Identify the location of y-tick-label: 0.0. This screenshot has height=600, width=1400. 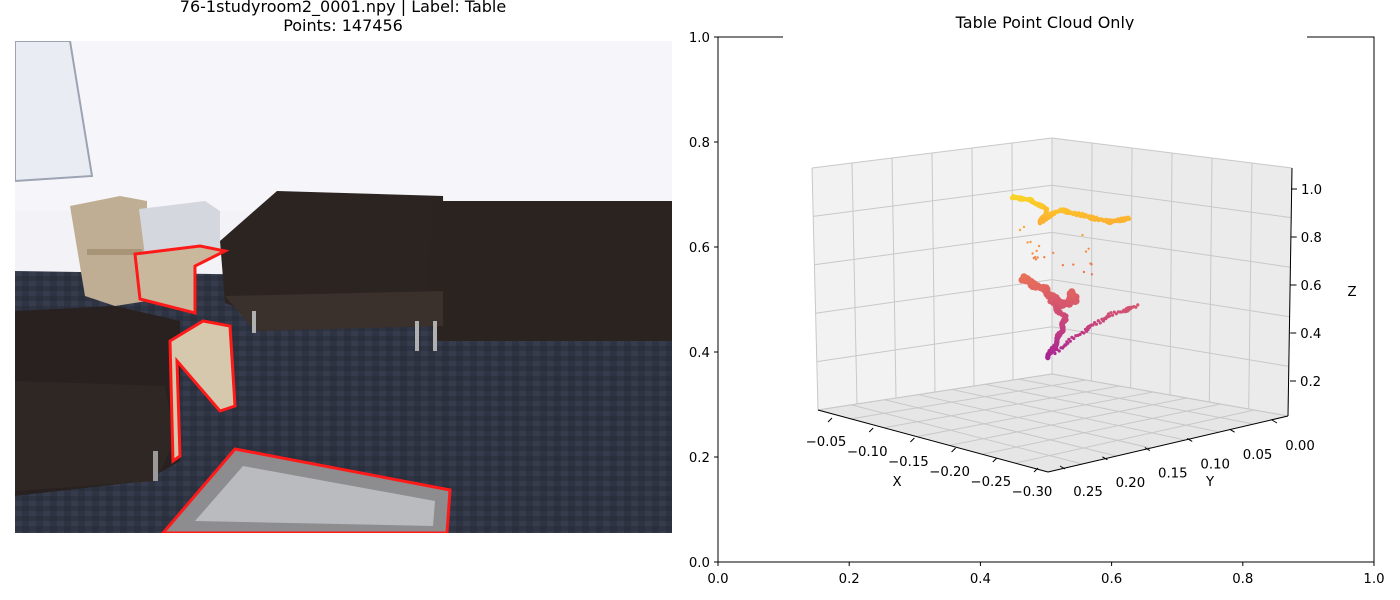
(699, 563).